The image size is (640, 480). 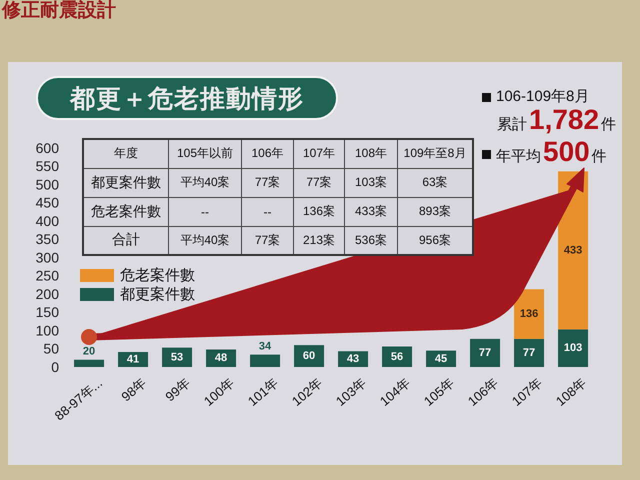 I want to click on y-tick-label: 400, so click(x=48, y=220).